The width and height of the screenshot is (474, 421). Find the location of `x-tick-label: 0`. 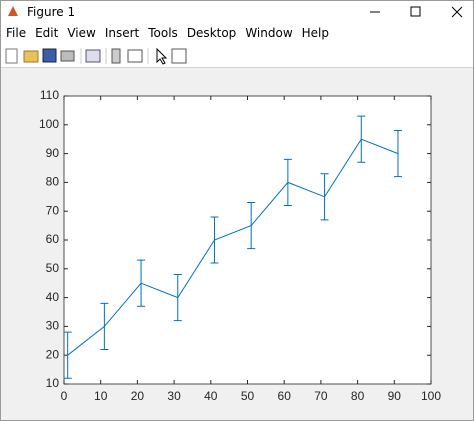

x-tick-label: 0 is located at coordinates (64, 396).